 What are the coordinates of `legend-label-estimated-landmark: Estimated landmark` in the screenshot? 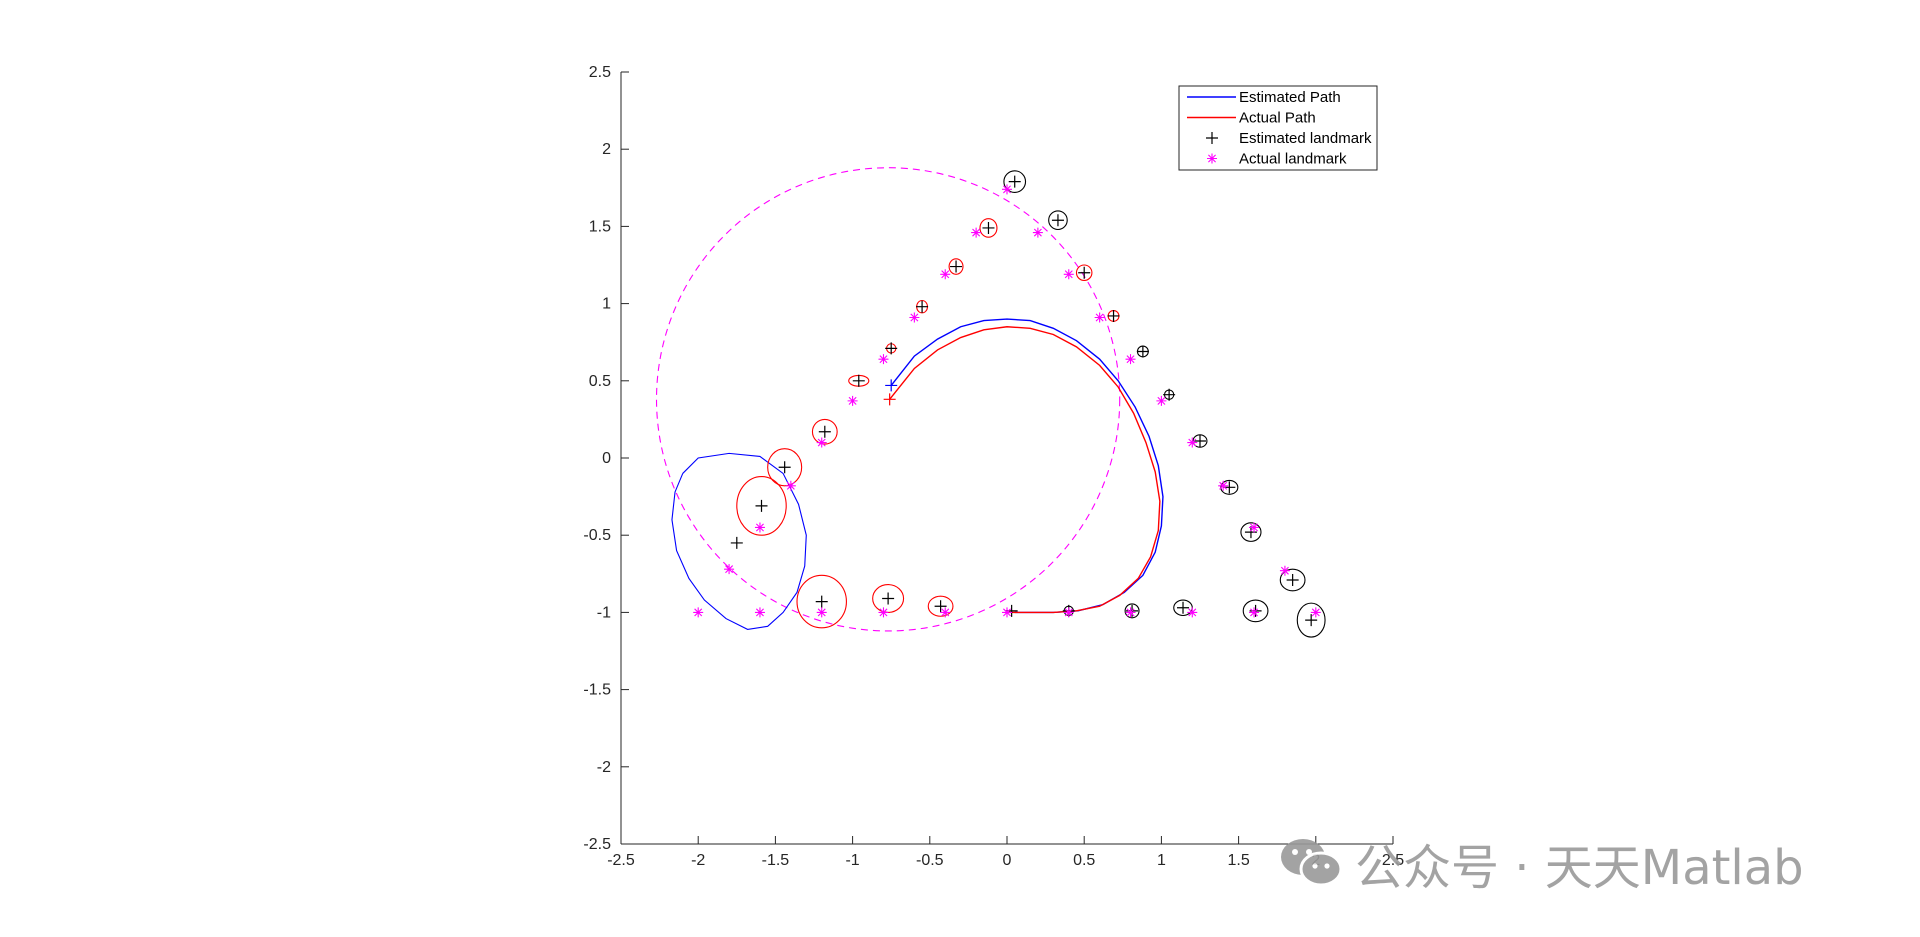 It's located at (1305, 138).